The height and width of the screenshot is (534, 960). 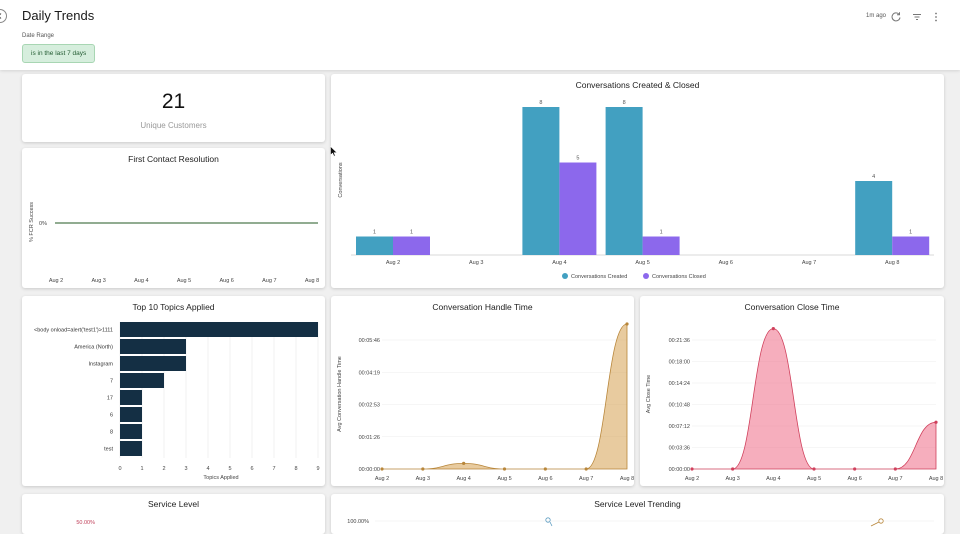 What do you see at coordinates (679, 406) in the screenshot?
I see `ct-y-tick: 00:10:48` at bounding box center [679, 406].